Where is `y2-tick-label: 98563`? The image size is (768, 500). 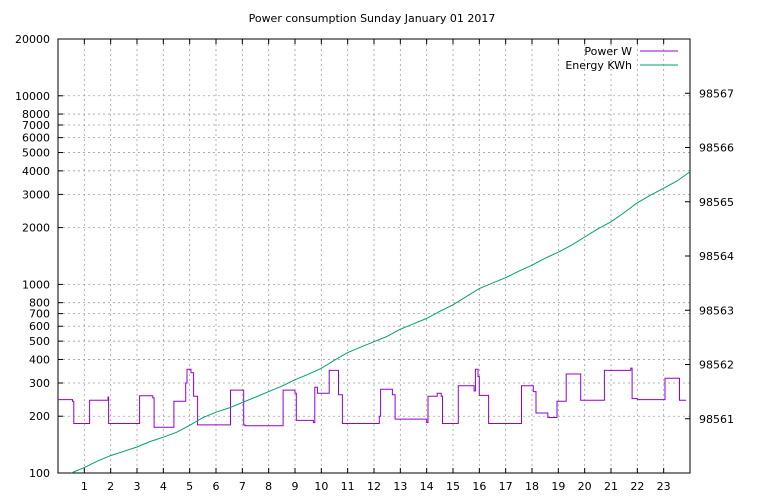
y2-tick-label: 98563 is located at coordinates (716, 310).